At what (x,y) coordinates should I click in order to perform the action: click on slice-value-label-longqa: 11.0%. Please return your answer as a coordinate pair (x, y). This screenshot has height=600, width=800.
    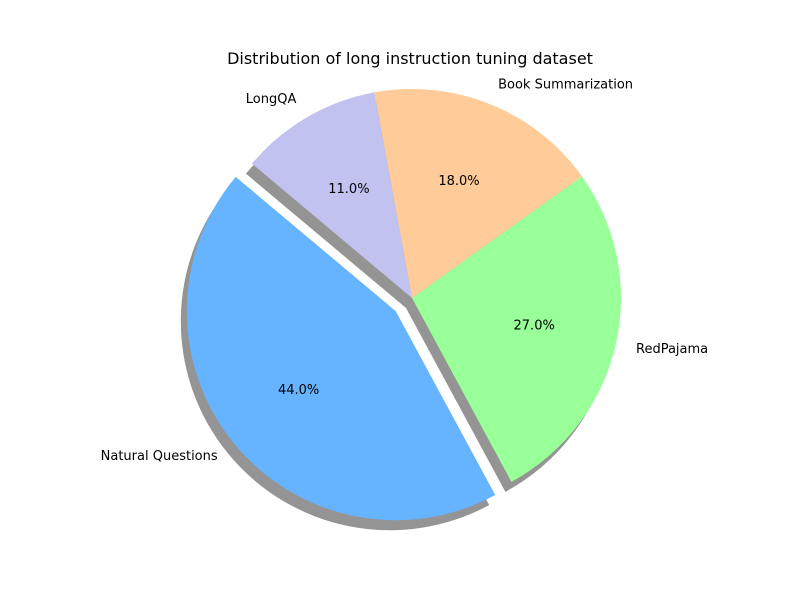
    Looking at the image, I should click on (348, 189).